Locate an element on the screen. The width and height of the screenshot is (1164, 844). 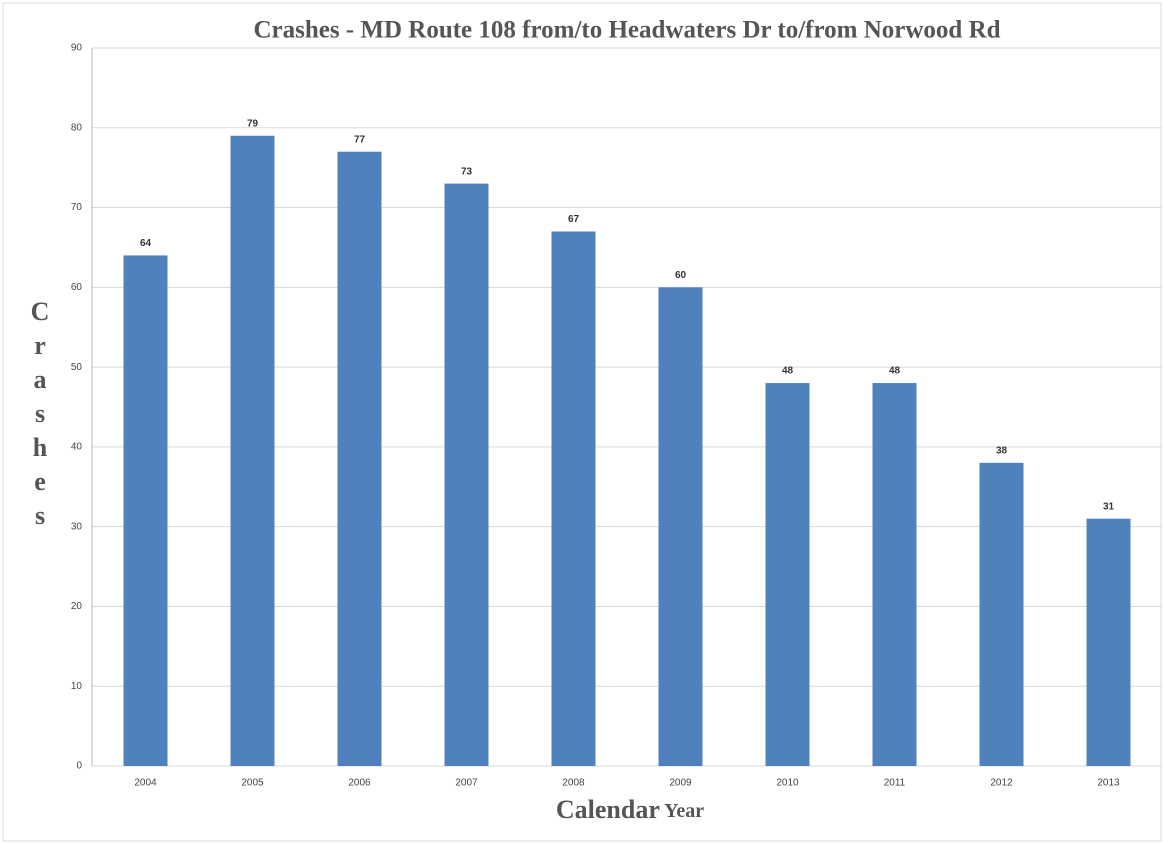
value-label: 38 is located at coordinates (1002, 450).